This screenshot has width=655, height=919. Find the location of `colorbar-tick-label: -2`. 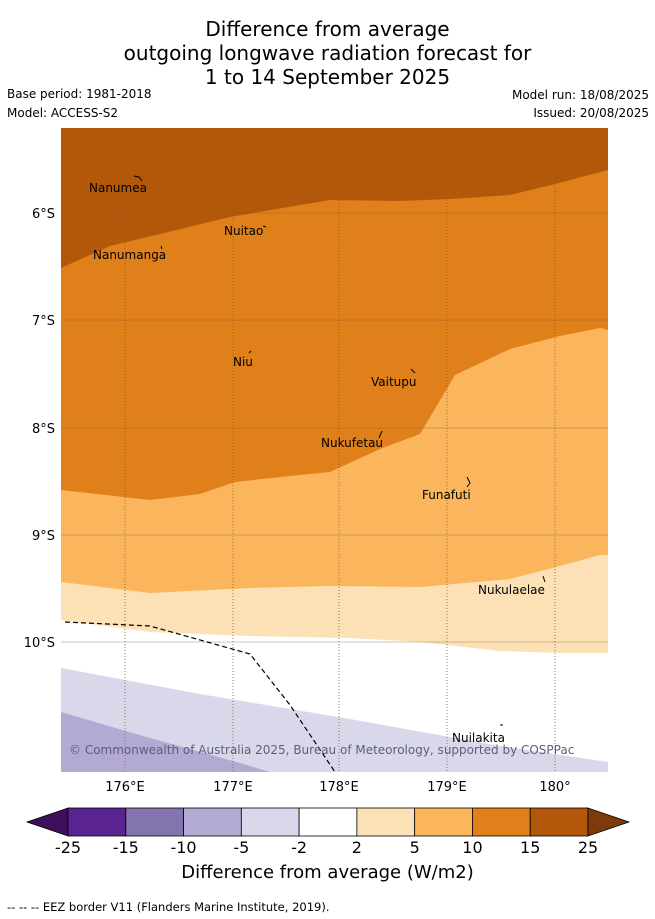

colorbar-tick-label: -2 is located at coordinates (299, 847).